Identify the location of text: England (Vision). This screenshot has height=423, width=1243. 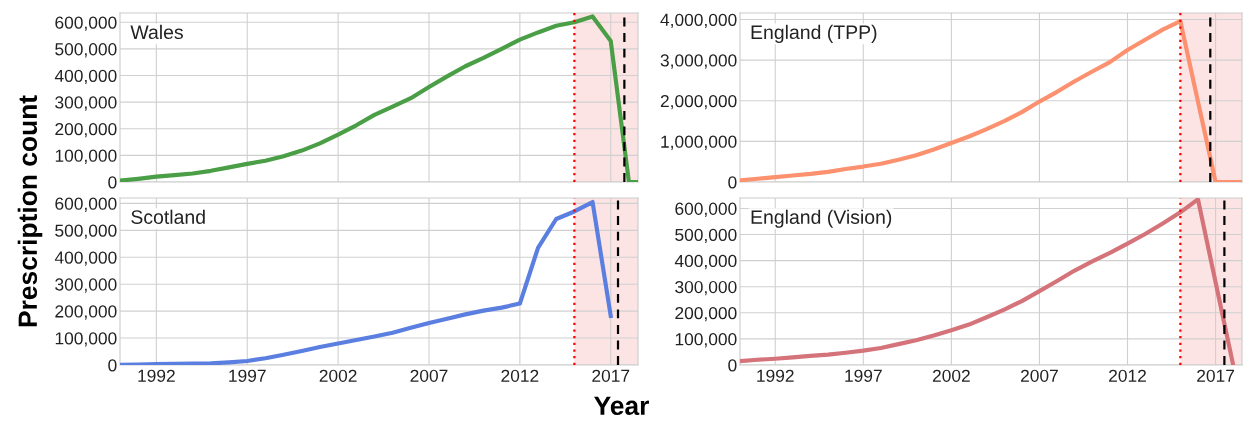
(821, 218).